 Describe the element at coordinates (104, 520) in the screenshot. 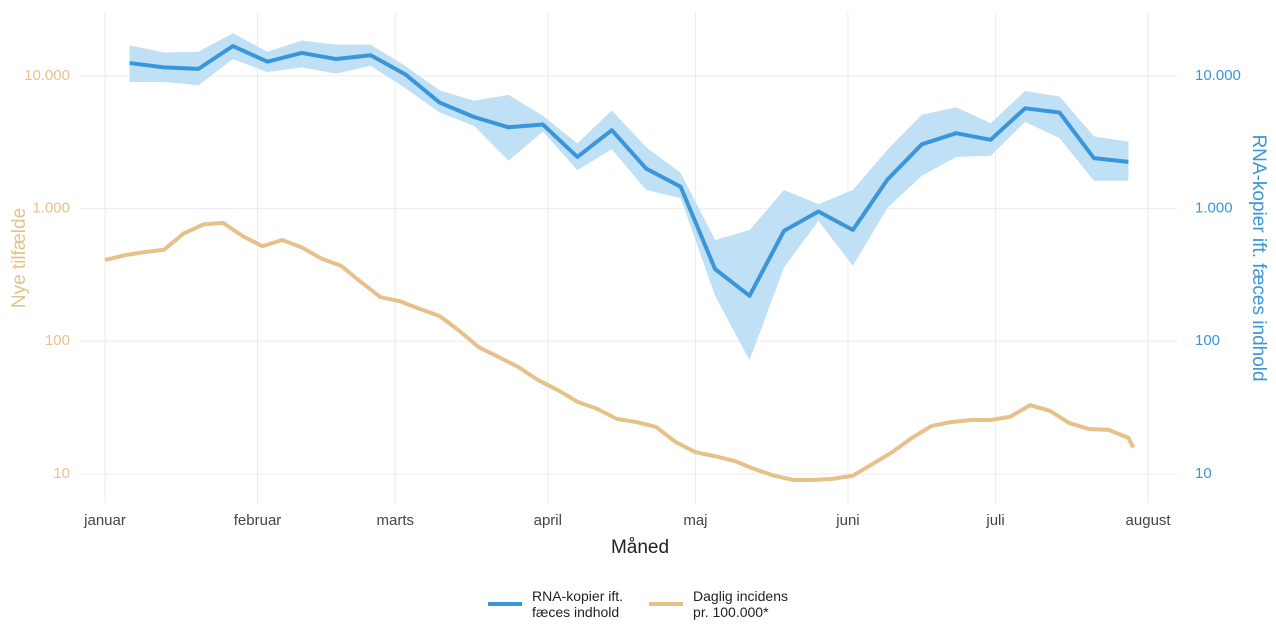

I see `x-tick-label: januar` at that location.